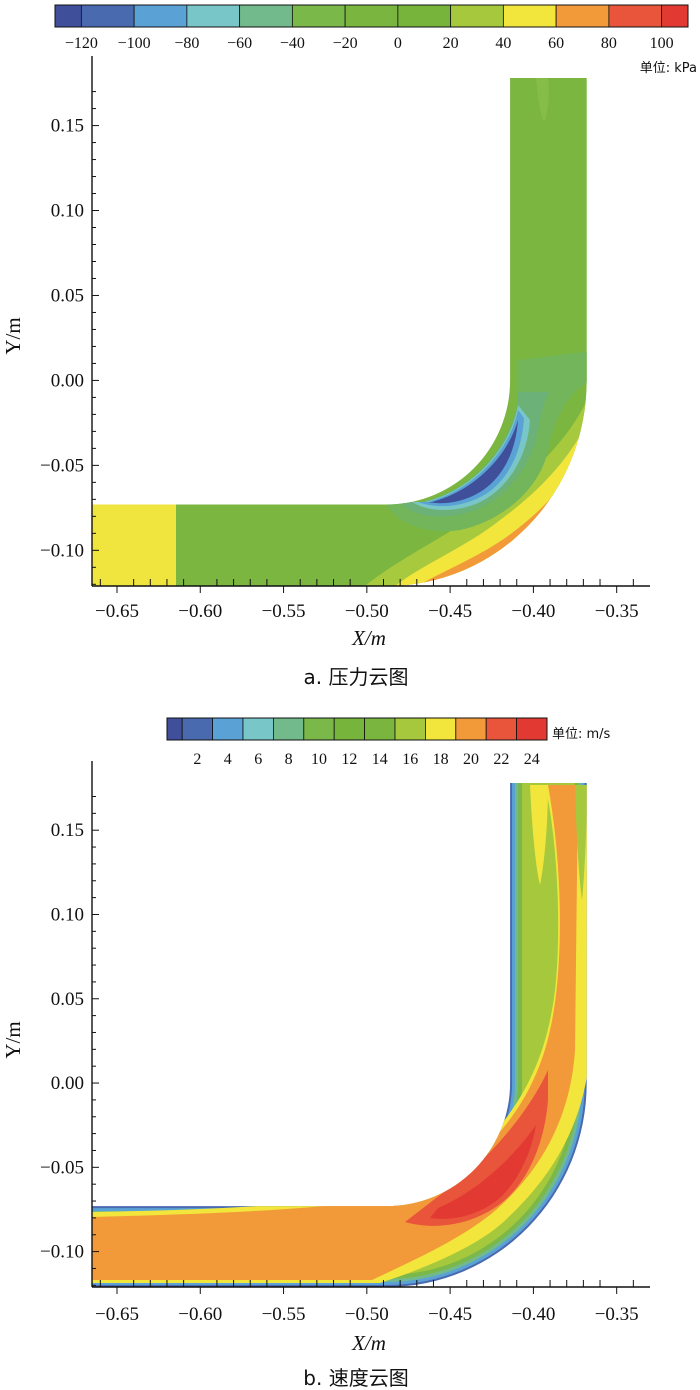  What do you see at coordinates (81, 43) in the screenshot?
I see `colorbar-tick-label: −120` at bounding box center [81, 43].